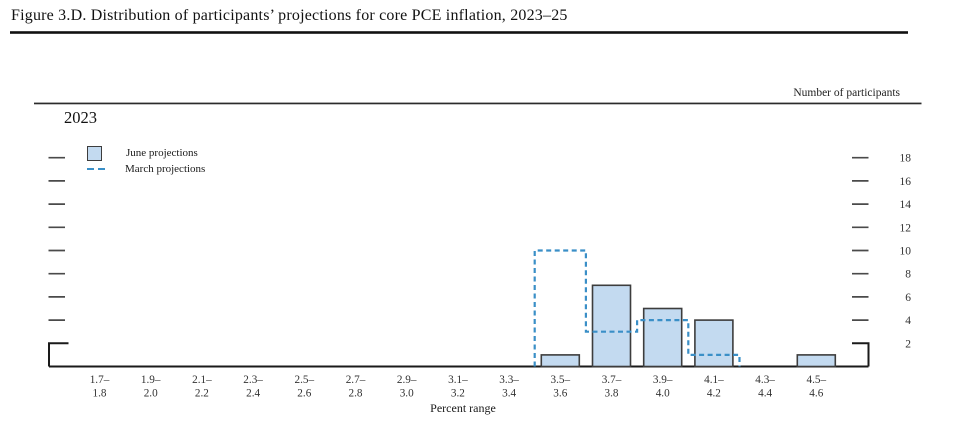 Image resolution: width=960 pixels, height=443 pixels. What do you see at coordinates (906, 159) in the screenshot?
I see `y-tick-label: 18` at bounding box center [906, 159].